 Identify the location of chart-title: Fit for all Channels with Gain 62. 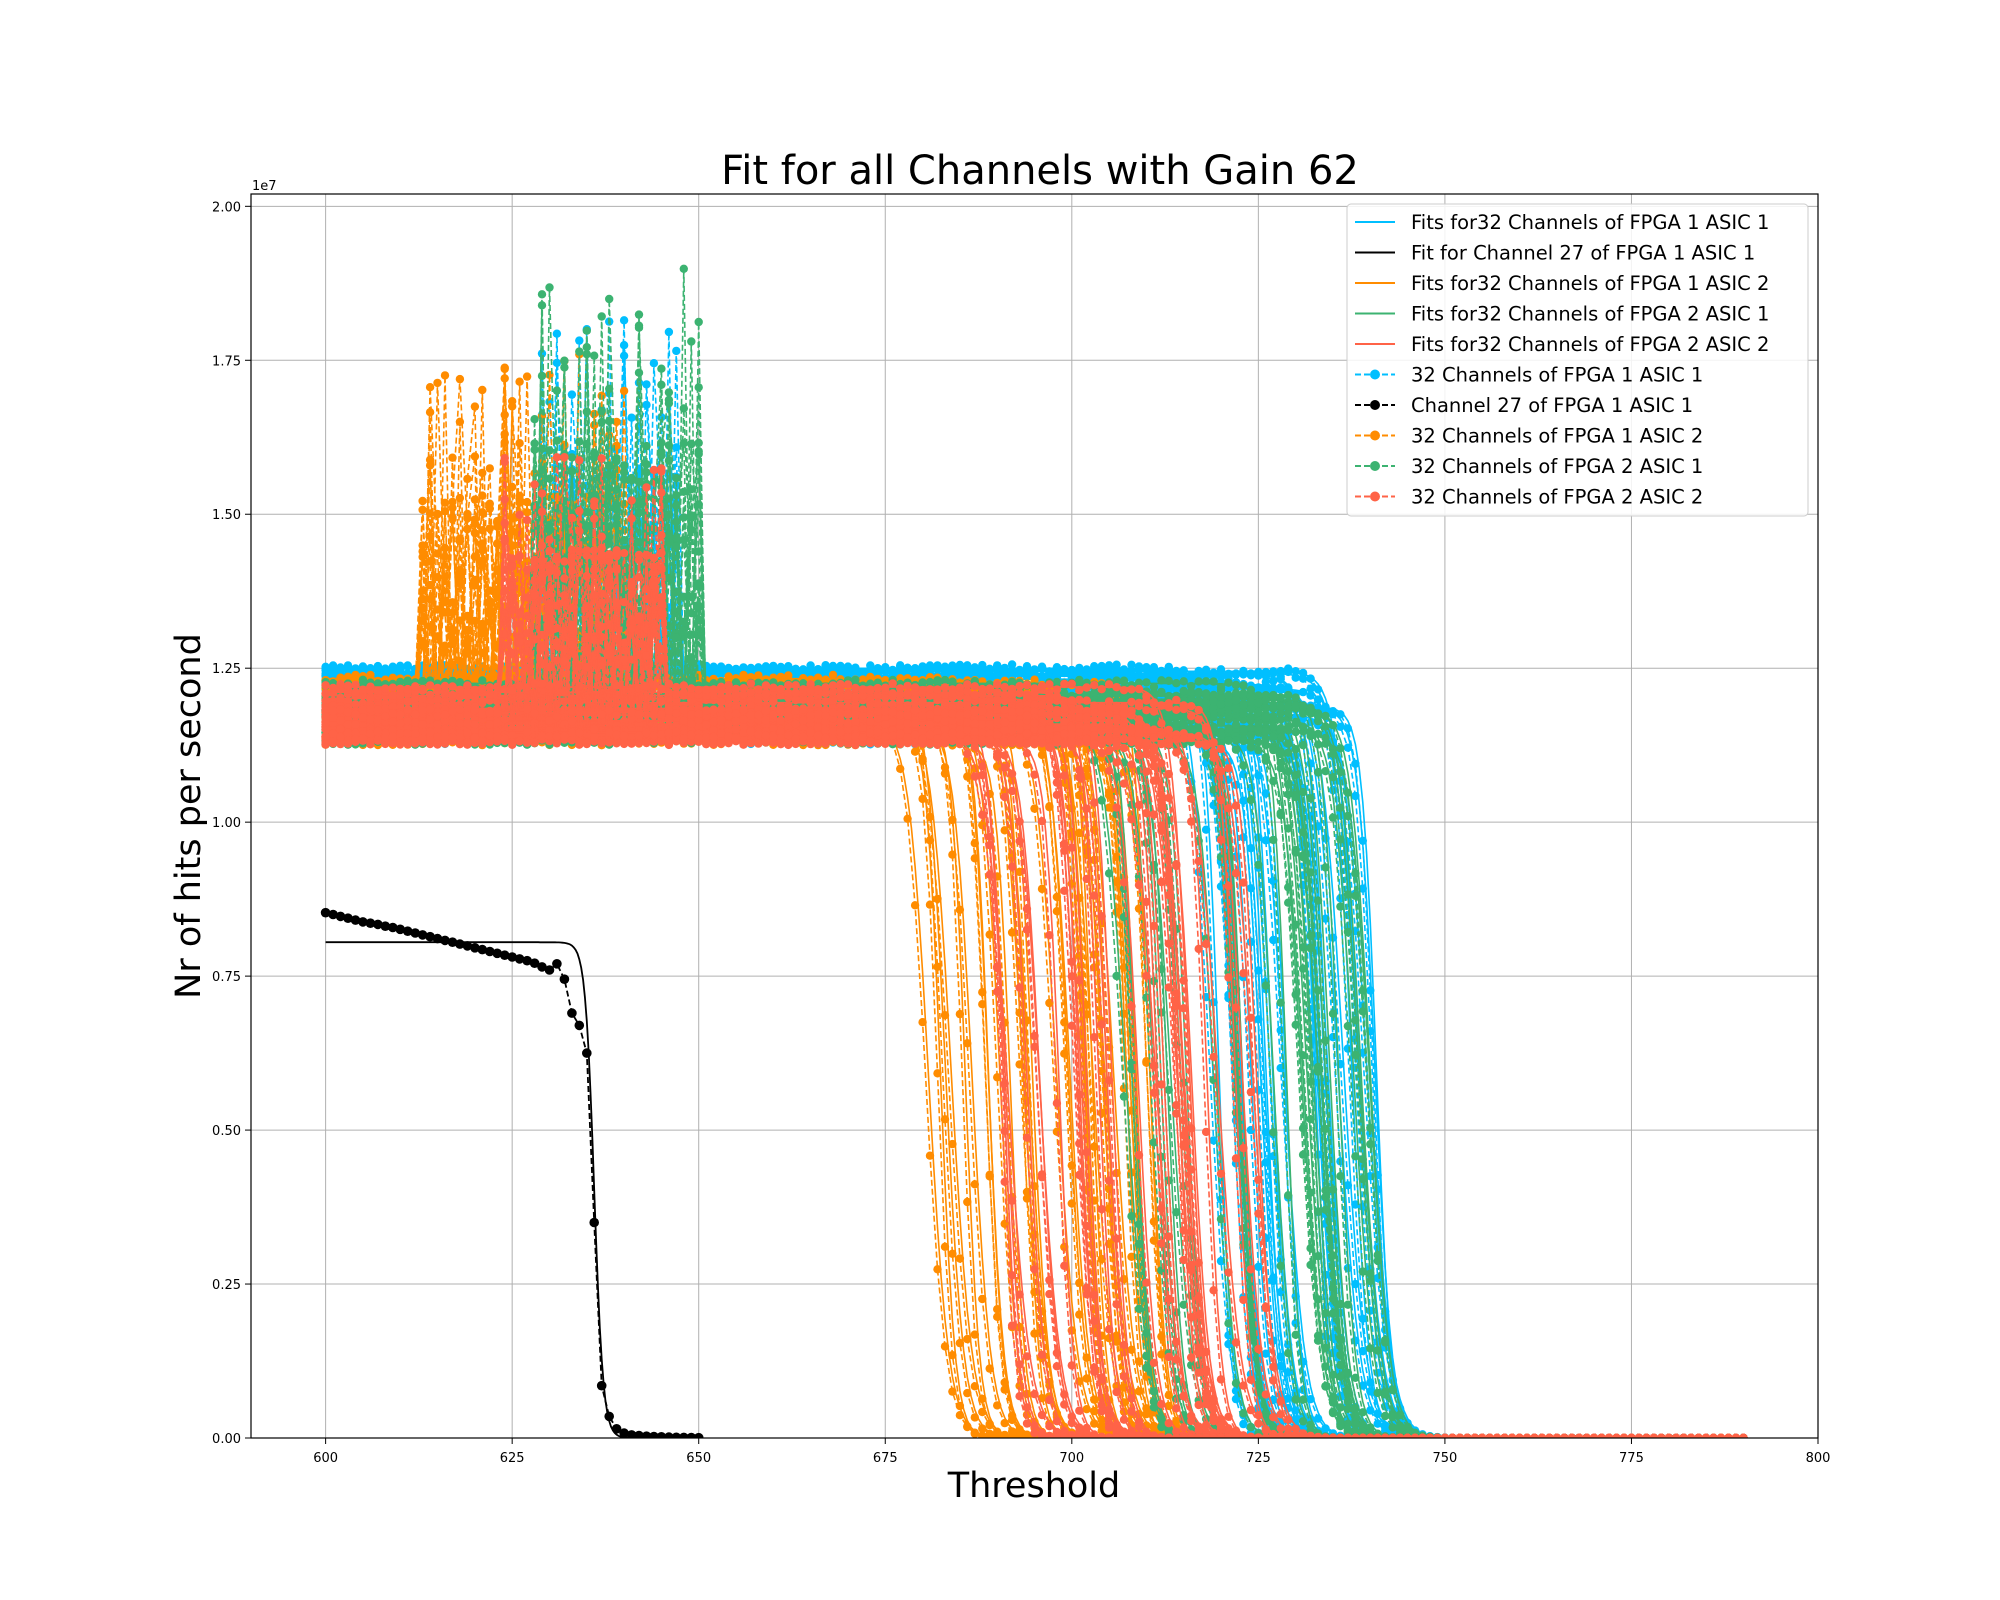
(1040, 171).